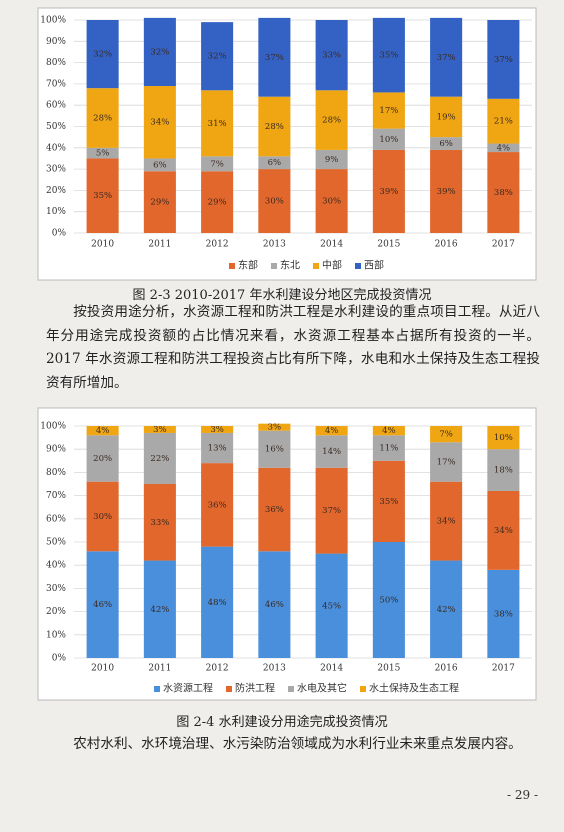  What do you see at coordinates (56, 212) in the screenshot?
I see `y-tick-label: 10%` at bounding box center [56, 212].